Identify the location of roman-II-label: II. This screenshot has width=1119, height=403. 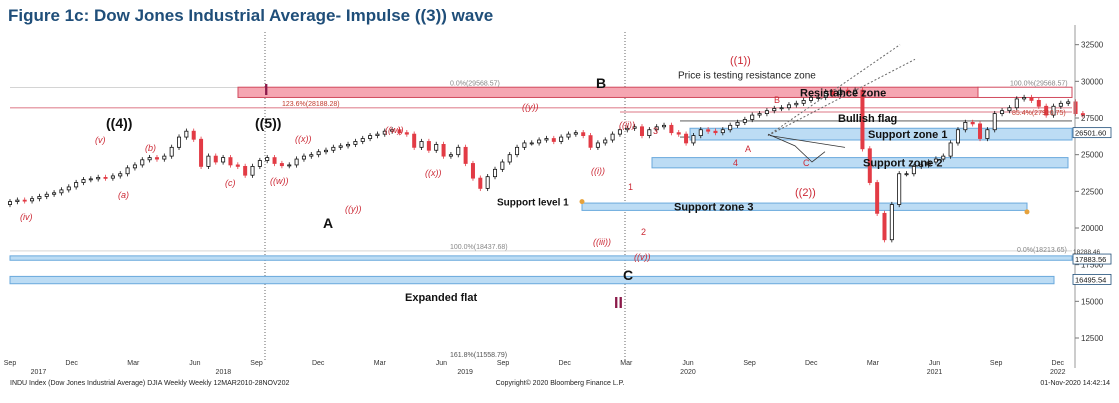
(618, 303).